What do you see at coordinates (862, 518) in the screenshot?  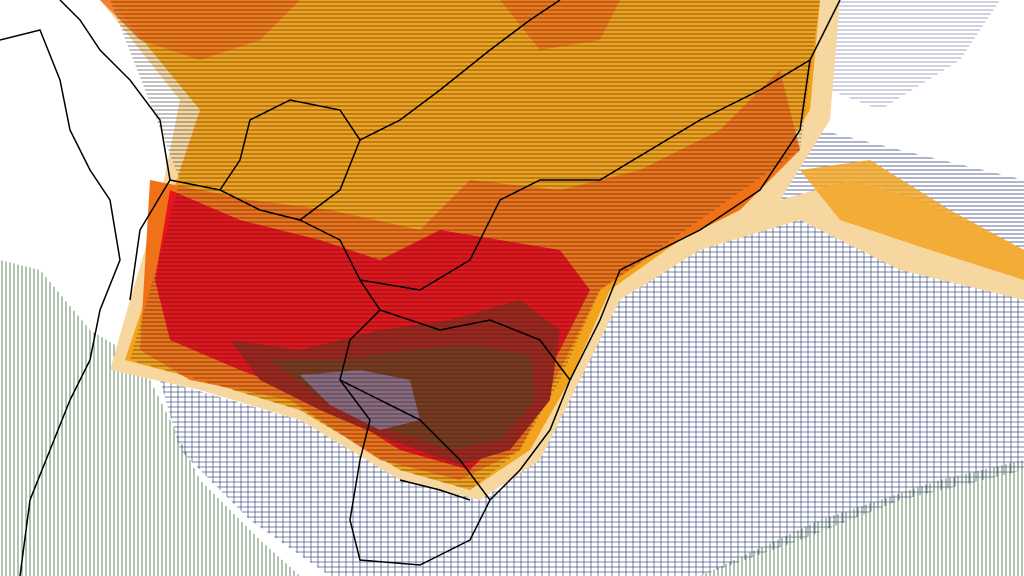 I see `vertical-hatch-southeast` at bounding box center [862, 518].